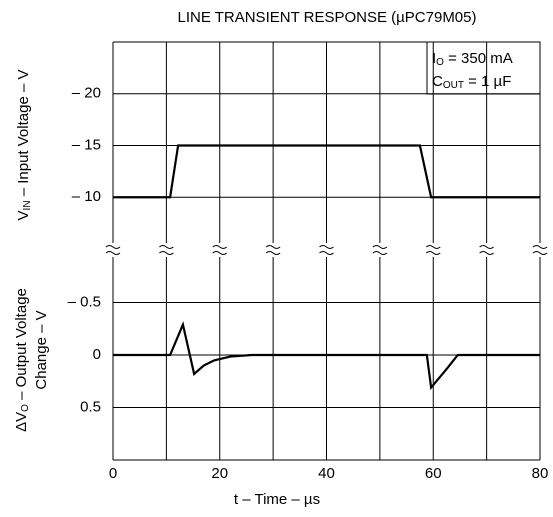  Describe the element at coordinates (487, 81) in the screenshot. I see `text-part: = 1 µF` at that location.